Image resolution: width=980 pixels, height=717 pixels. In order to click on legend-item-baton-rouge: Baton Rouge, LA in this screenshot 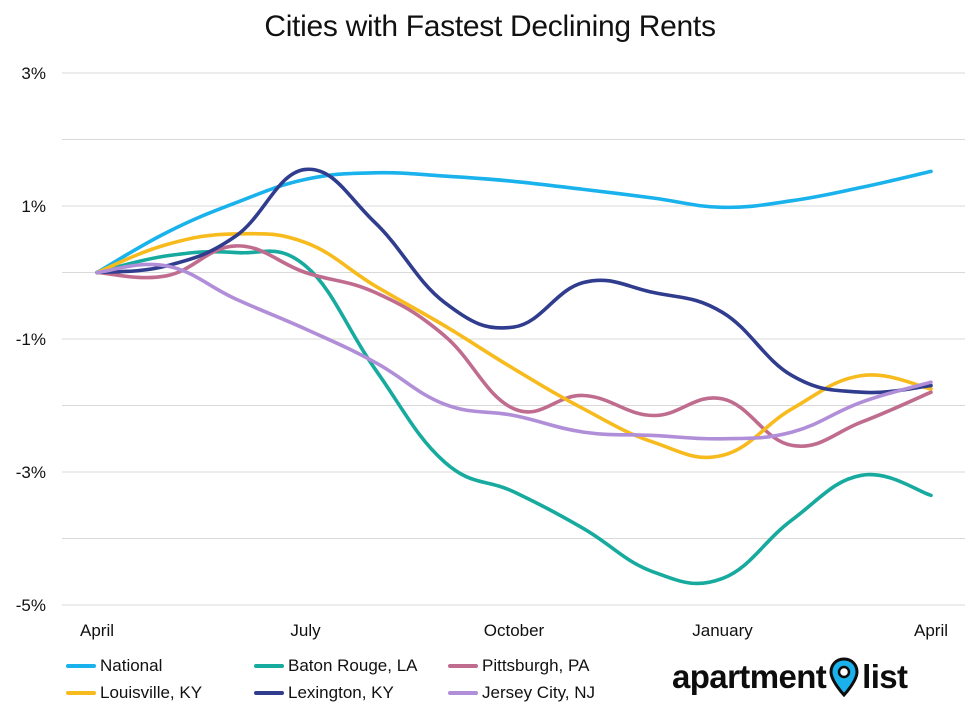, I will do `click(335, 666)`.